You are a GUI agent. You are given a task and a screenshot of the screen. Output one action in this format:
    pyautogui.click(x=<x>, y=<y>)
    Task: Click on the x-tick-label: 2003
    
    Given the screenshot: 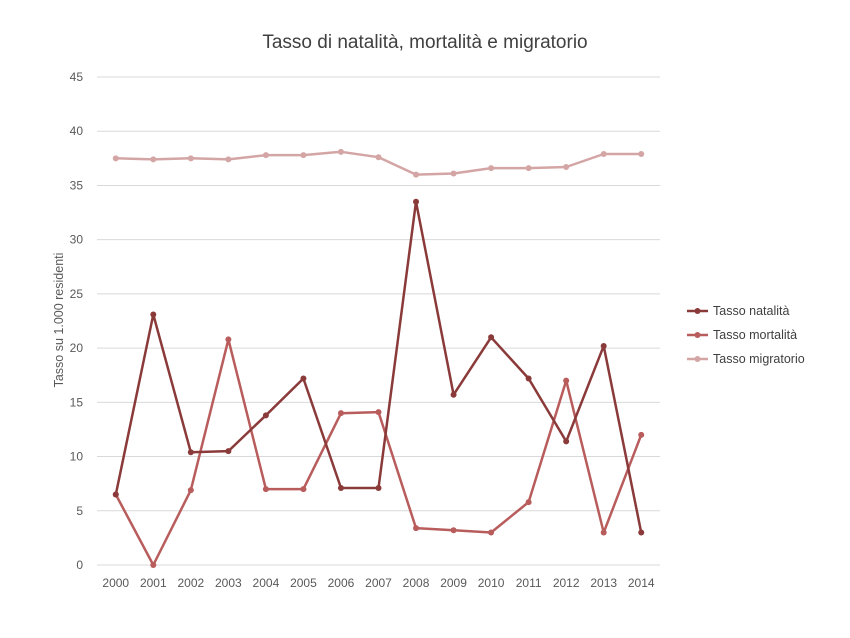 What is the action you would take?
    pyautogui.click(x=228, y=583)
    